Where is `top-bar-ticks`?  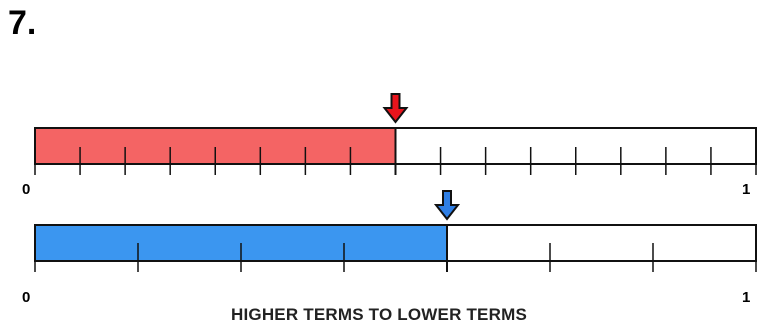 top-bar-ticks is located at coordinates (395, 161).